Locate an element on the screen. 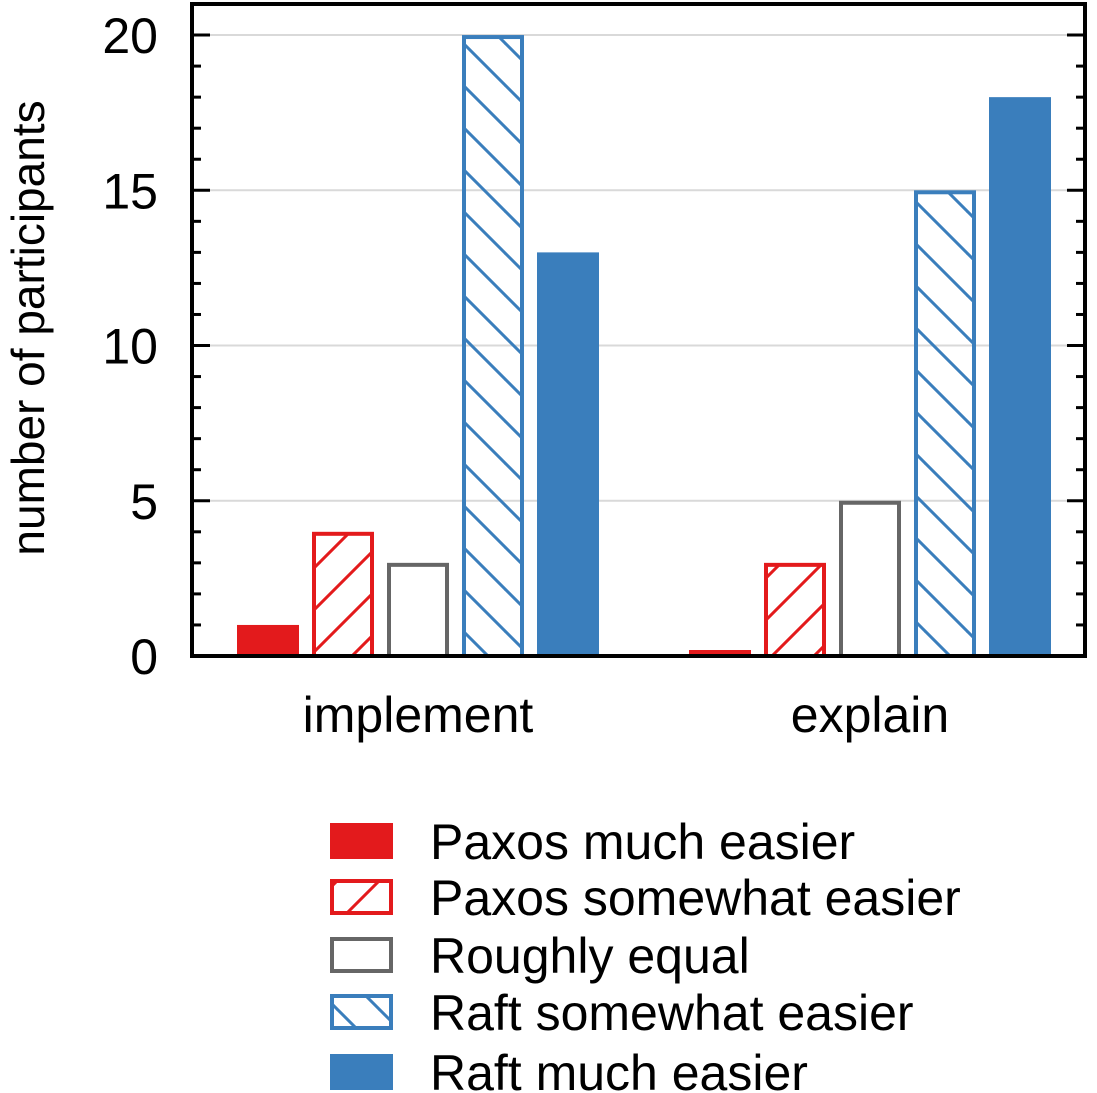 This screenshot has width=1097, height=1093. legend-label: Raft somewhat easier is located at coordinates (672, 1013).